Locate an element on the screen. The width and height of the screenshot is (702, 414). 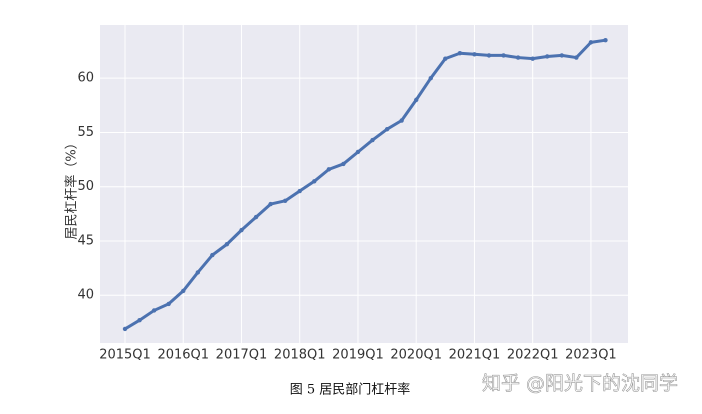
watermark: 知乎 @阳光下的沈同学 is located at coordinates (580, 384).